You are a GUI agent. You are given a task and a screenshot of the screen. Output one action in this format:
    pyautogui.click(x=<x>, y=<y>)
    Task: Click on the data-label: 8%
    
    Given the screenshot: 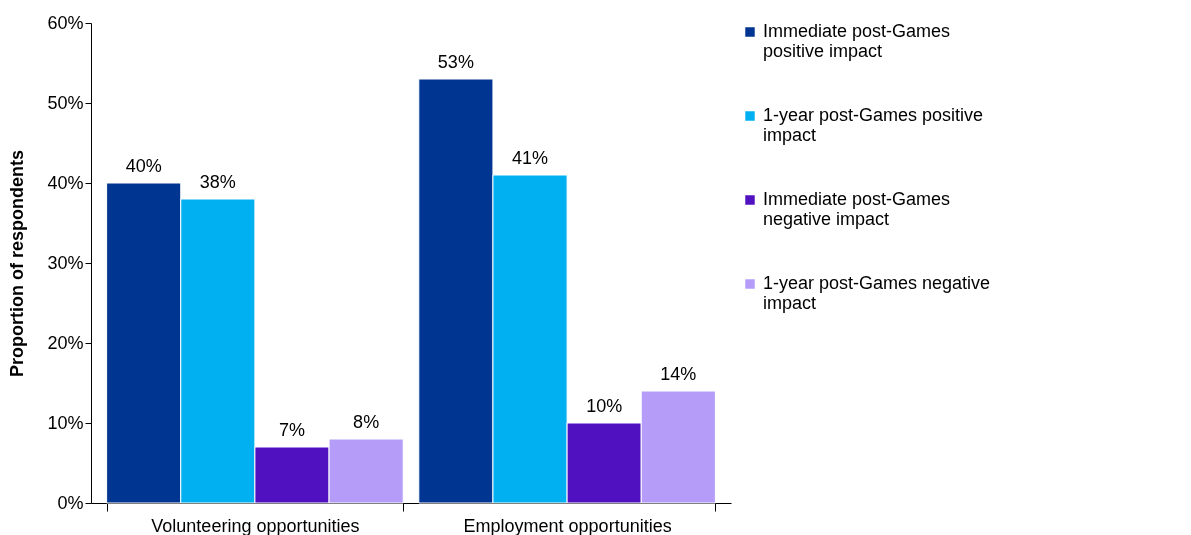 What is the action you would take?
    pyautogui.click(x=366, y=422)
    